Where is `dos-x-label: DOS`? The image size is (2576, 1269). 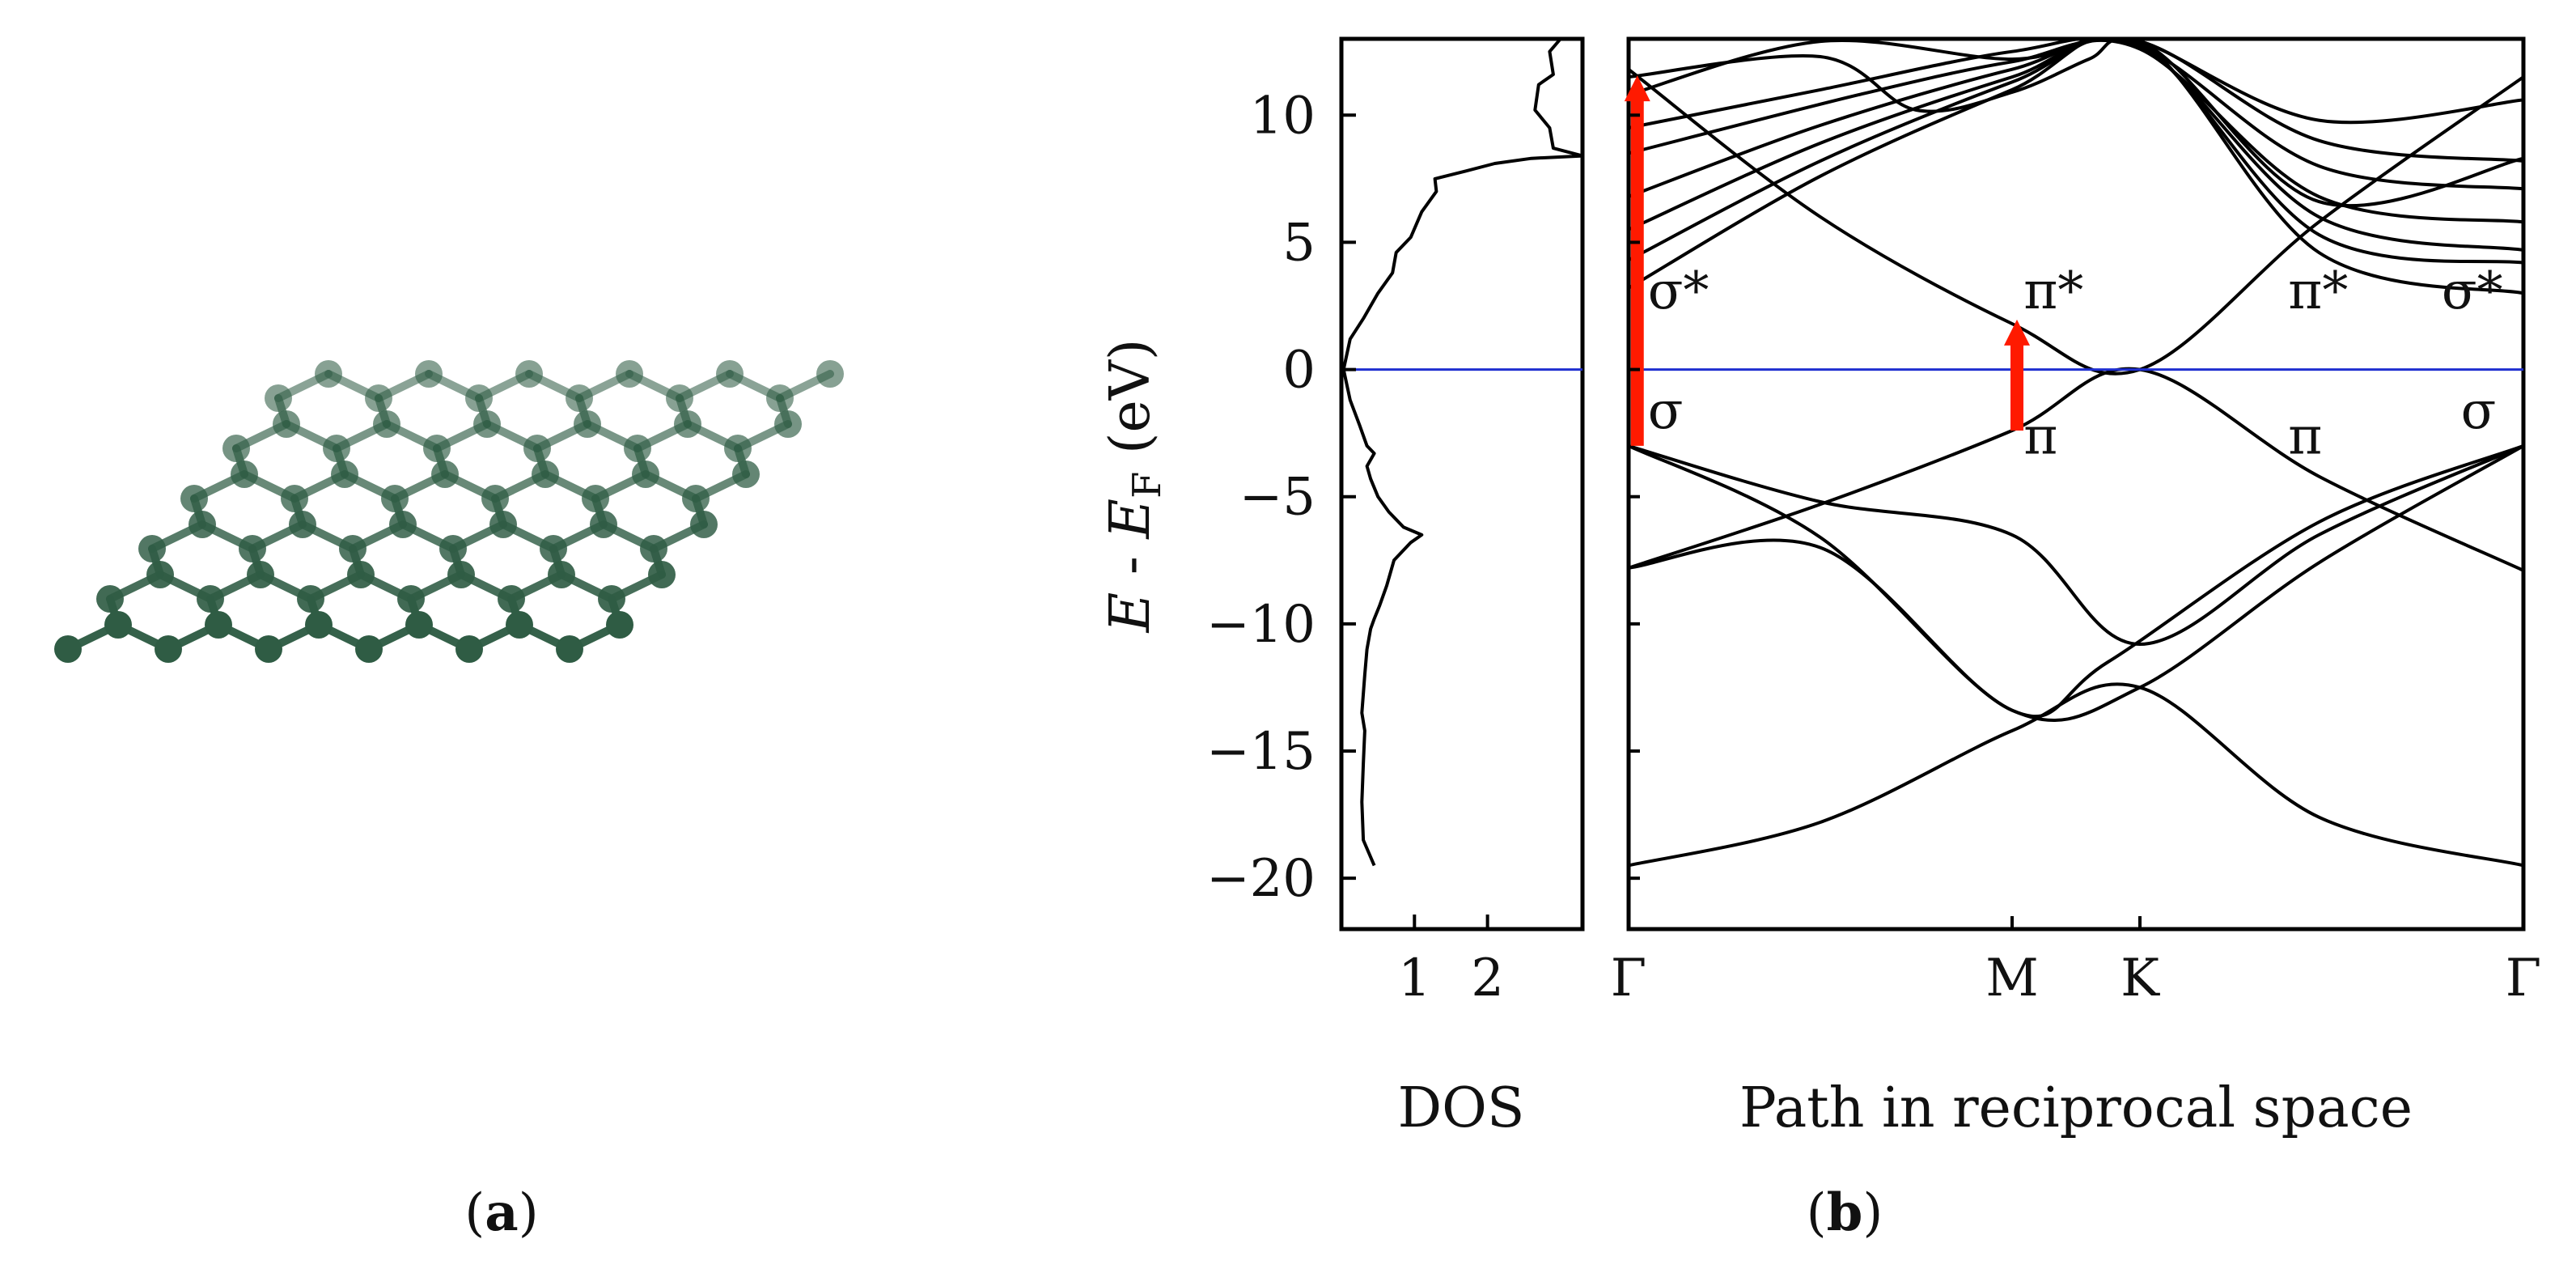
dos-x-label: DOS is located at coordinates (1461, 1108).